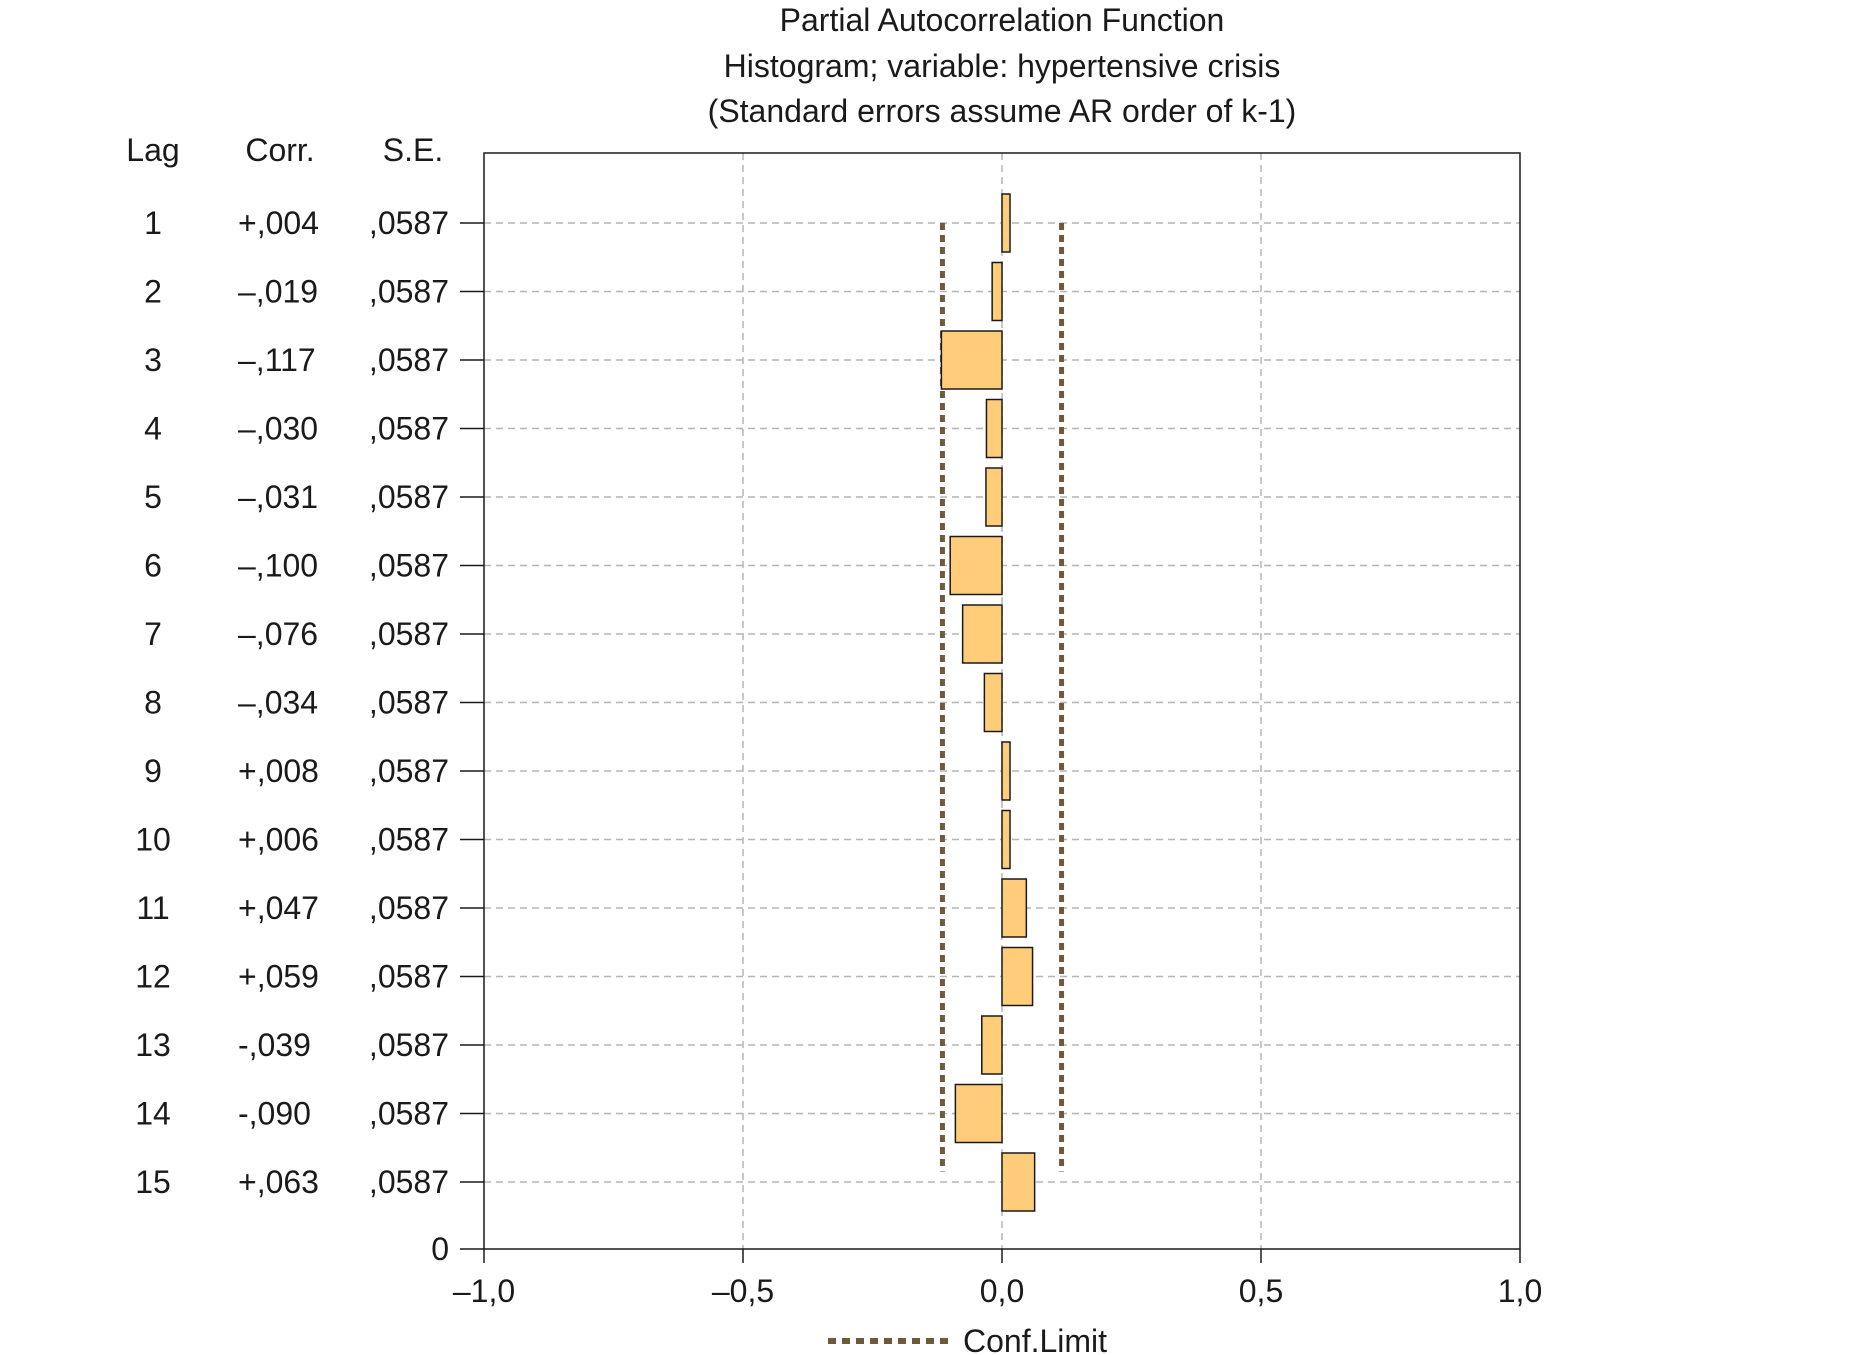  I want to click on x-tick-label: –0,5, so click(743, 1291).